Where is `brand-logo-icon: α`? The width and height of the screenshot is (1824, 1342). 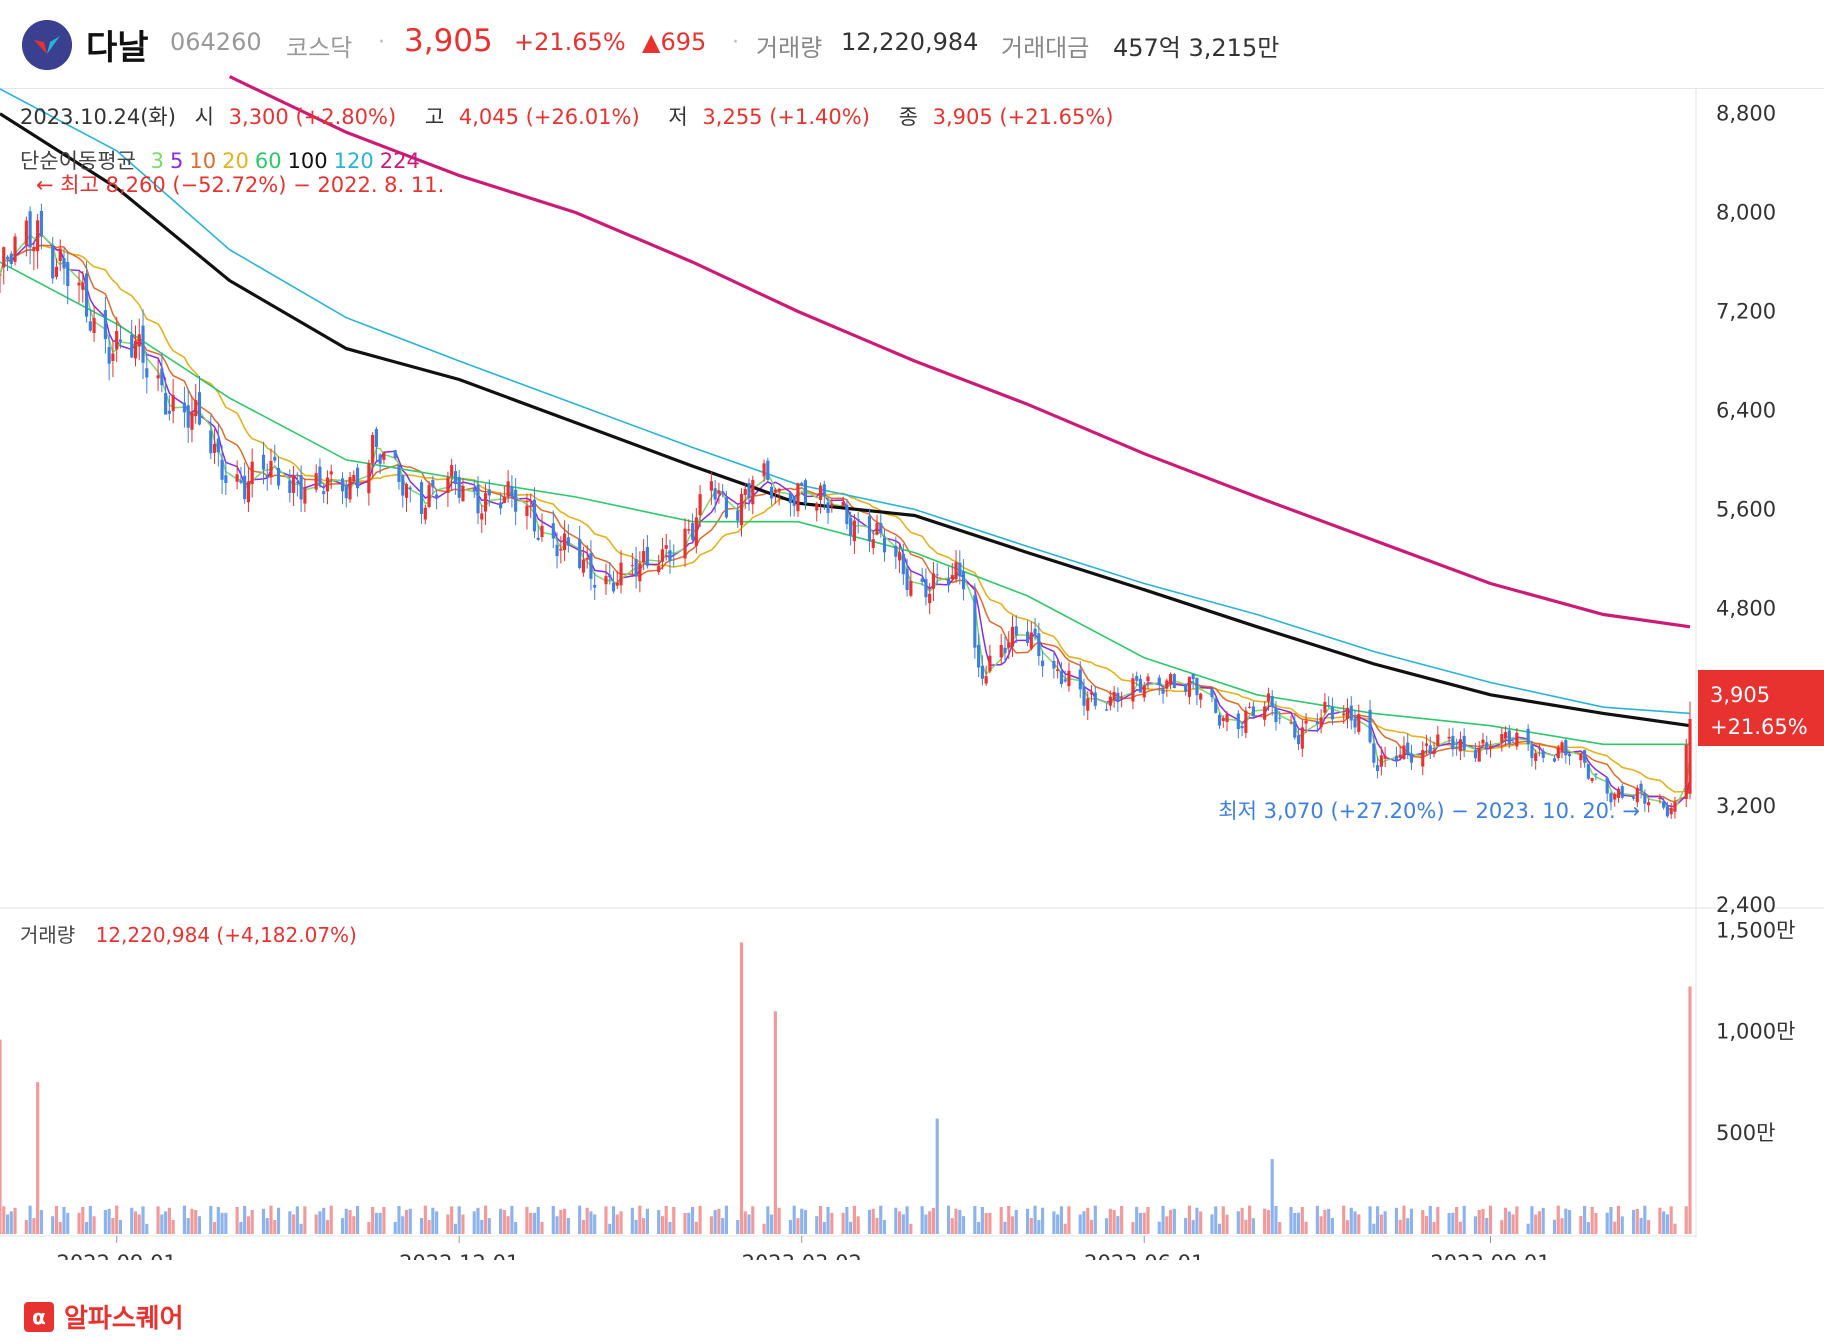 brand-logo-icon: α is located at coordinates (39, 1316).